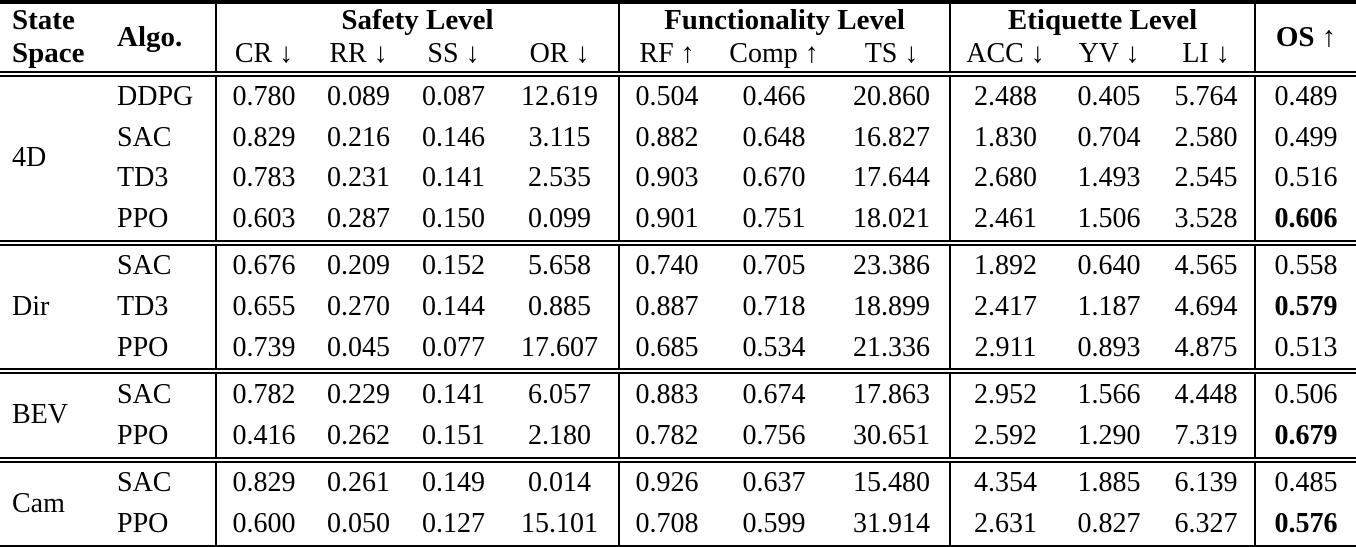  I want to click on value-cell: 0.637, so click(774, 483).